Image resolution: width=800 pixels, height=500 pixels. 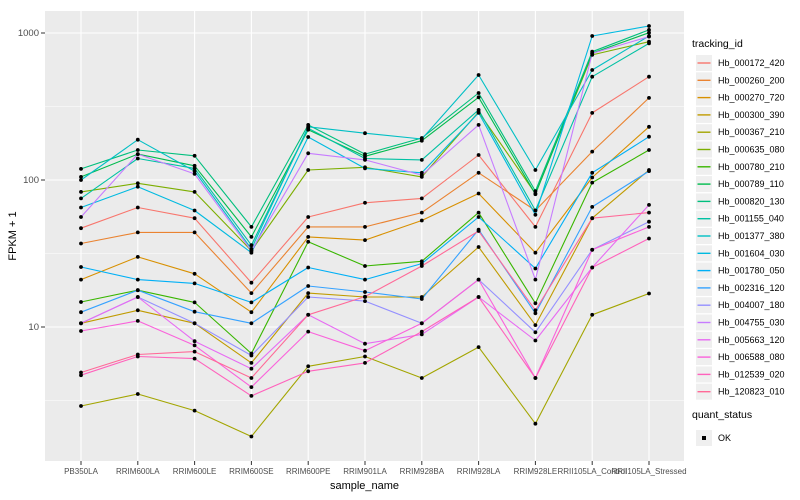 What do you see at coordinates (365, 471) in the screenshot?
I see `x-tick-label: RRIM901LA` at bounding box center [365, 471].